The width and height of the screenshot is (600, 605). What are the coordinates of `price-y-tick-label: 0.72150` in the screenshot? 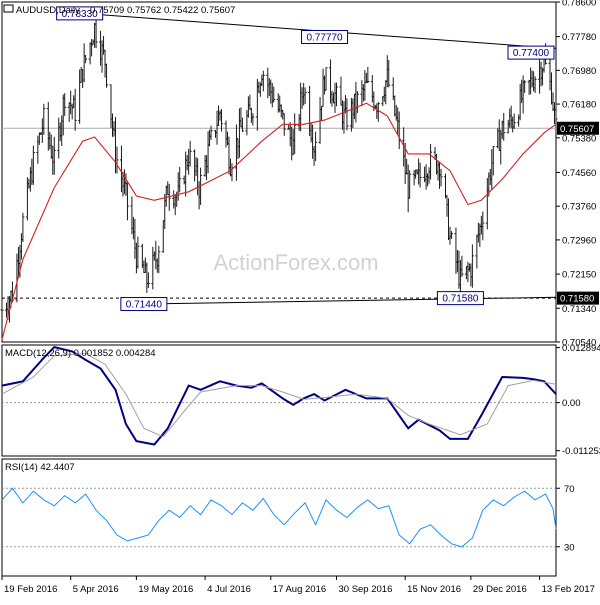 It's located at (579, 275).